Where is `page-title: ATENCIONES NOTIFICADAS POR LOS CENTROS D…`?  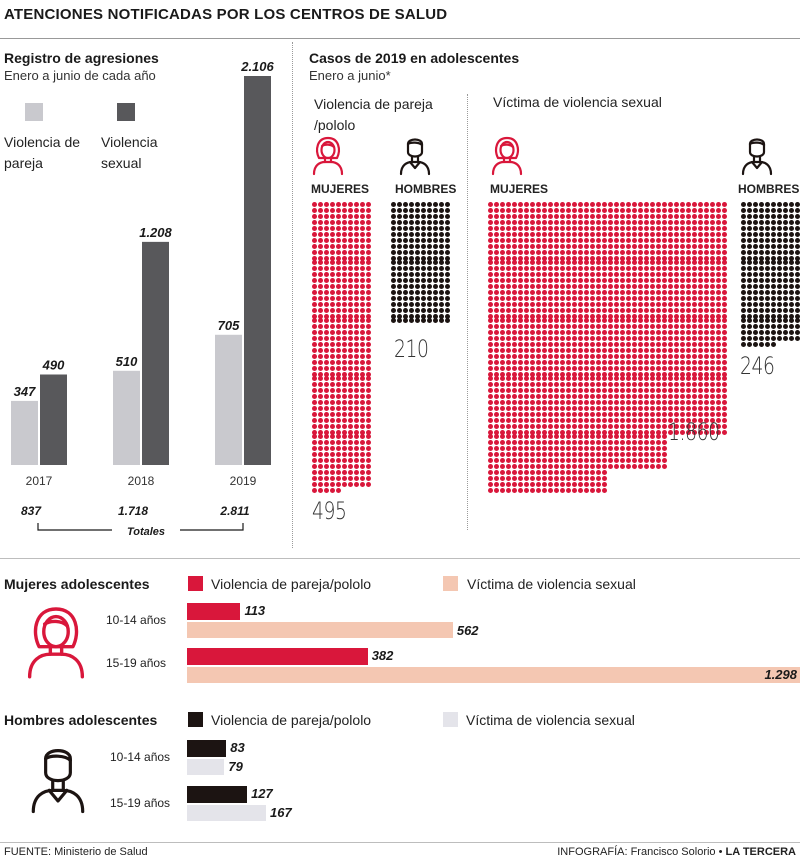 page-title: ATENCIONES NOTIFICADAS POR LOS CENTROS D… is located at coordinates (226, 14).